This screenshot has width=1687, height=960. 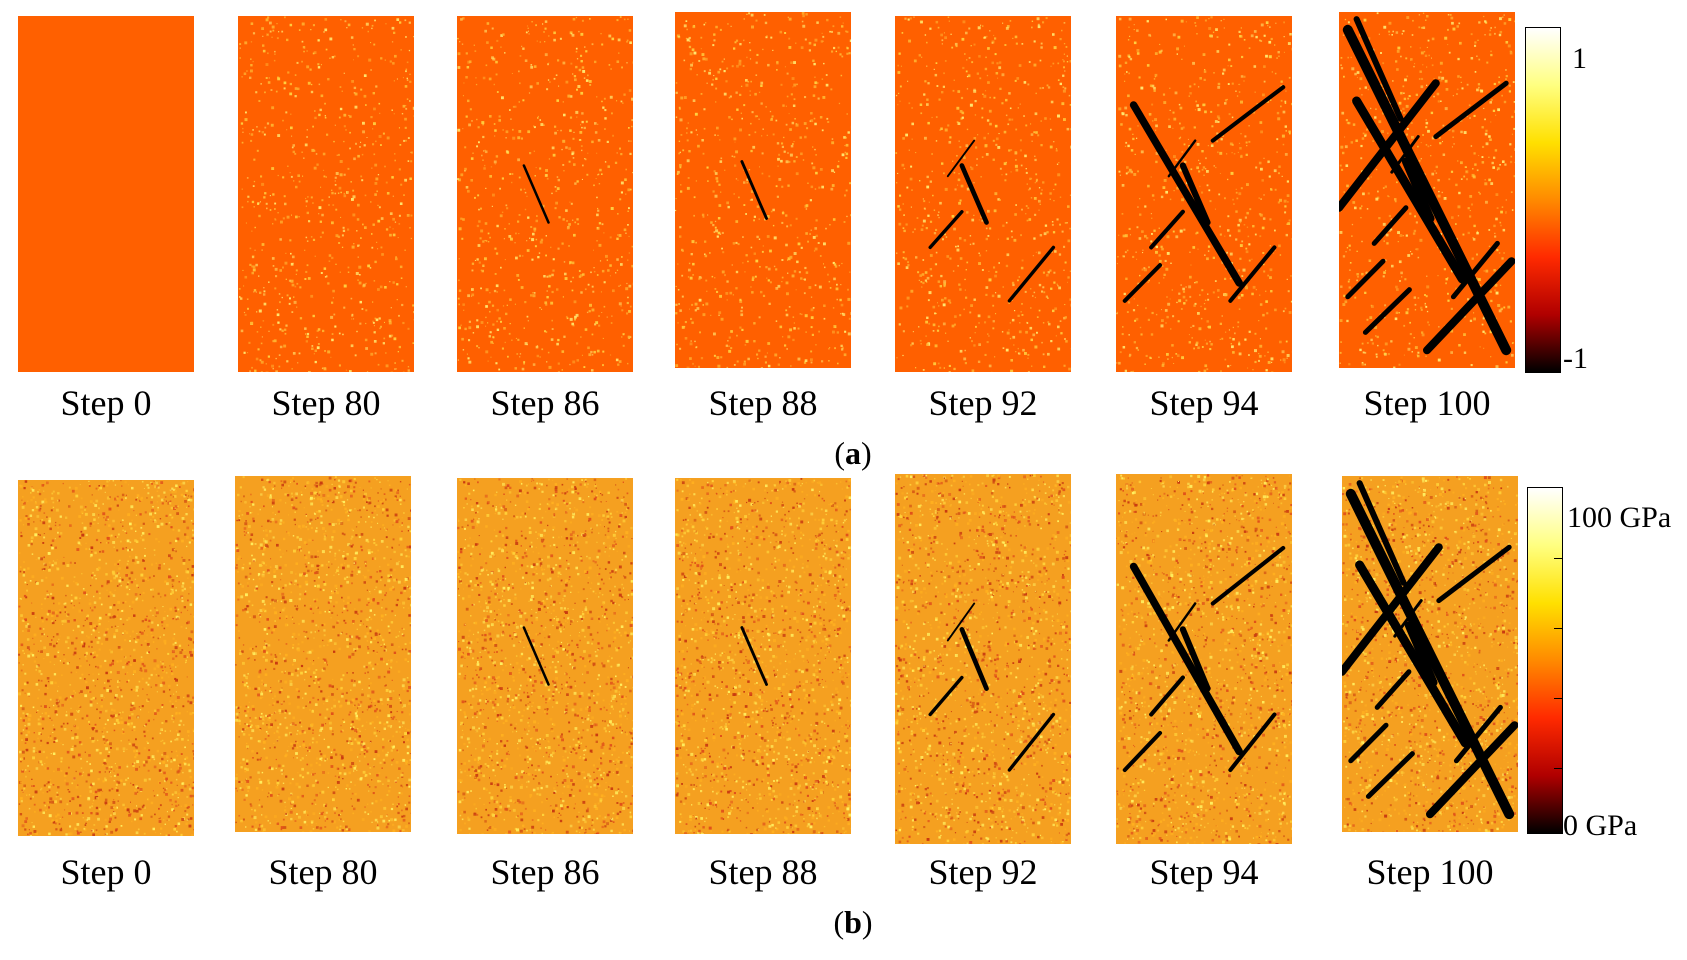 I want to click on step-0-image-b, so click(x=106, y=658).